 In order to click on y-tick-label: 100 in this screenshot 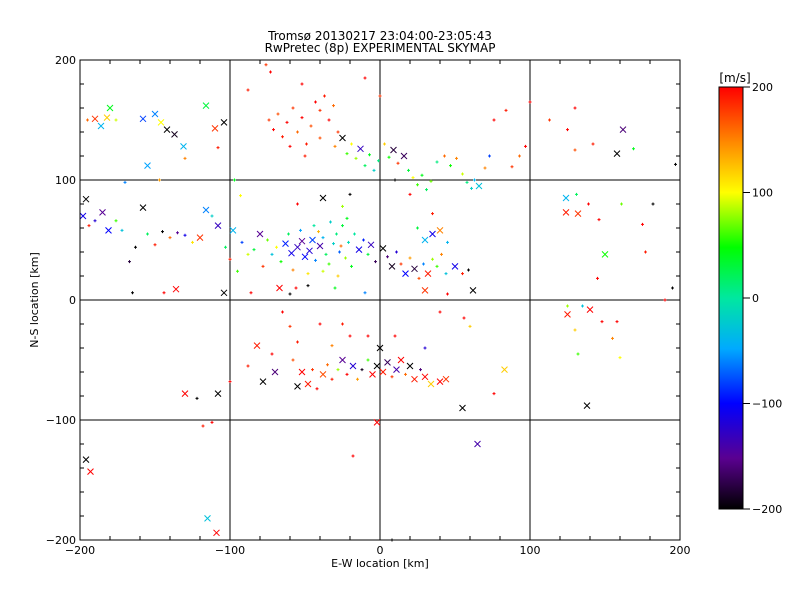, I will do `click(65, 180)`.